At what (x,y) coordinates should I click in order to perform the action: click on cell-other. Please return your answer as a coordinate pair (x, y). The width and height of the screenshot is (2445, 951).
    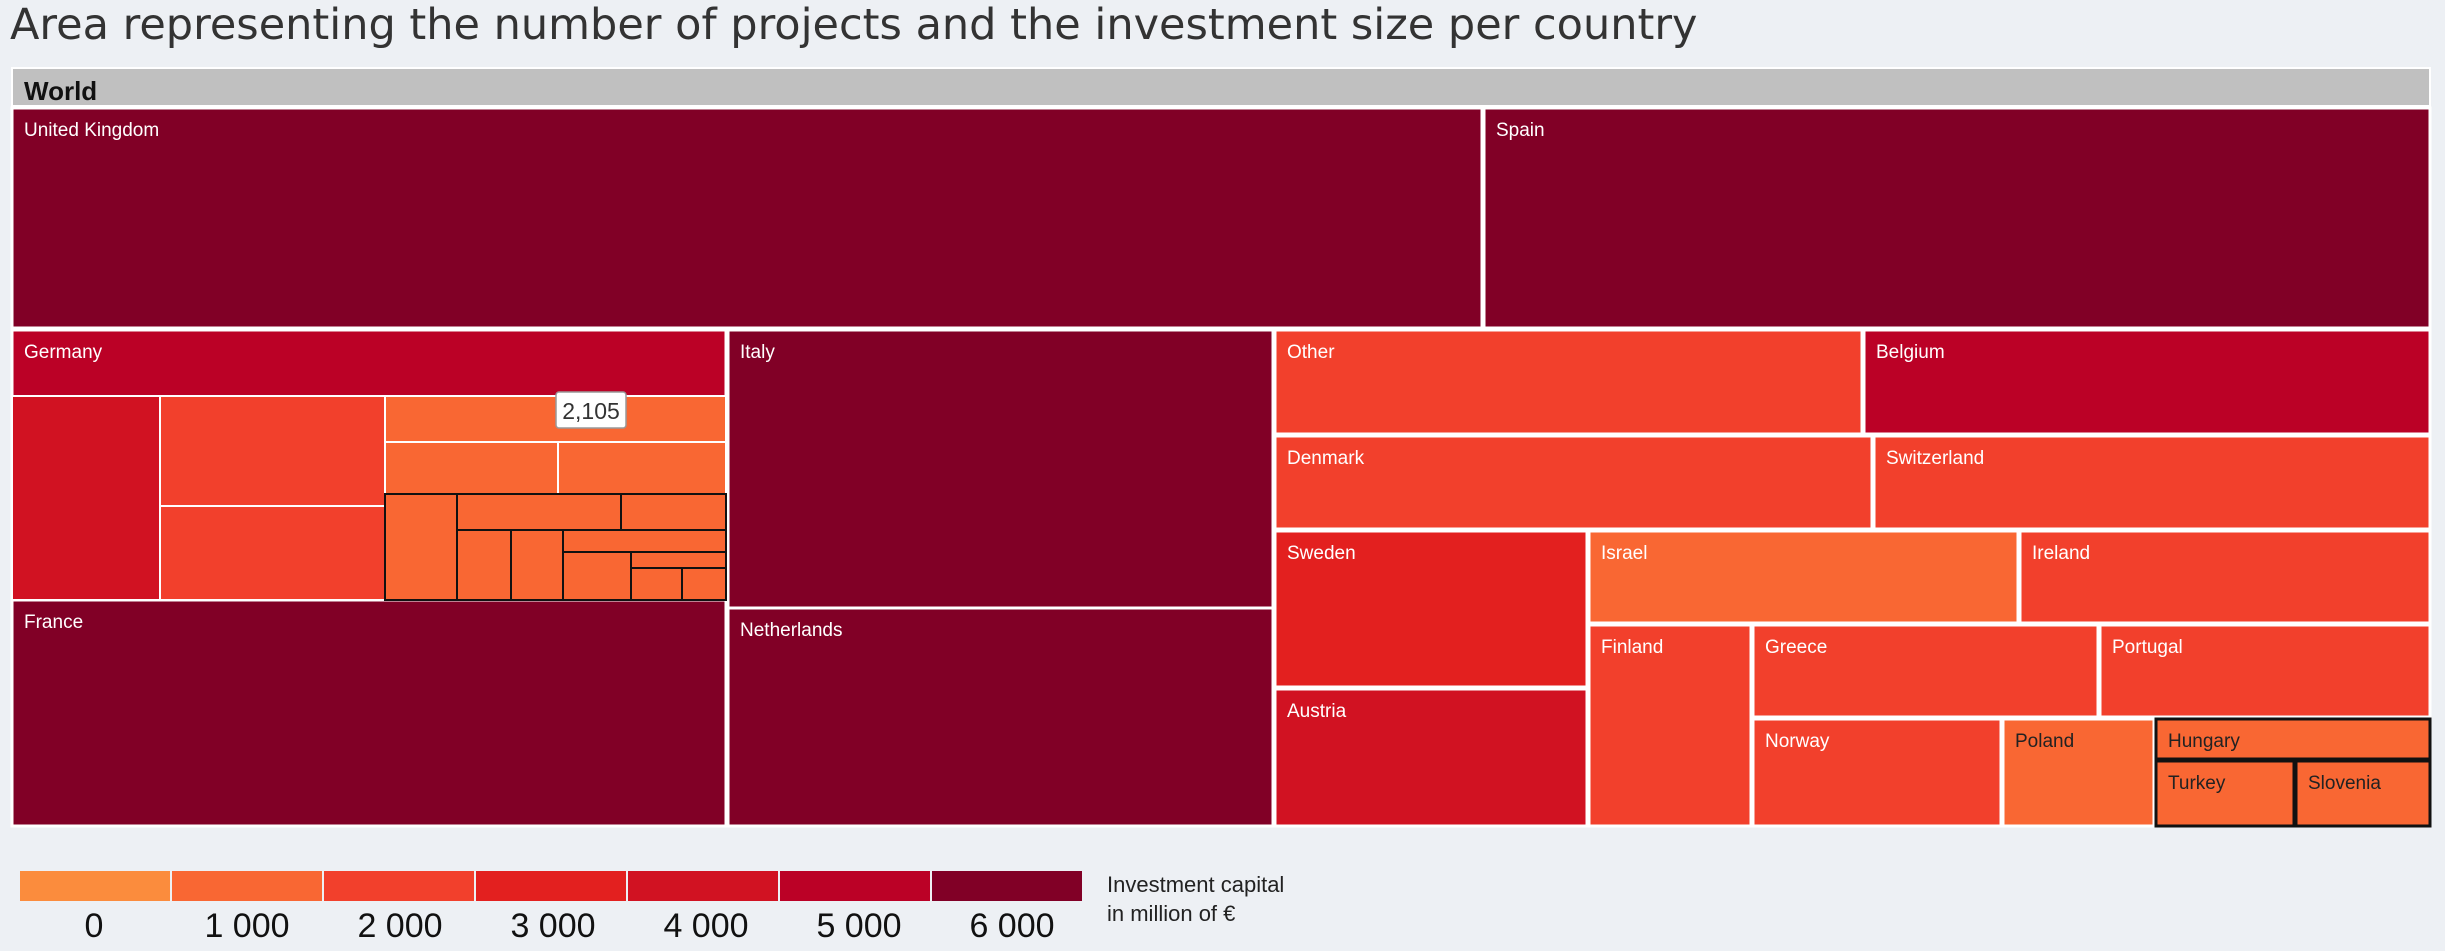
    Looking at the image, I should click on (1568, 382).